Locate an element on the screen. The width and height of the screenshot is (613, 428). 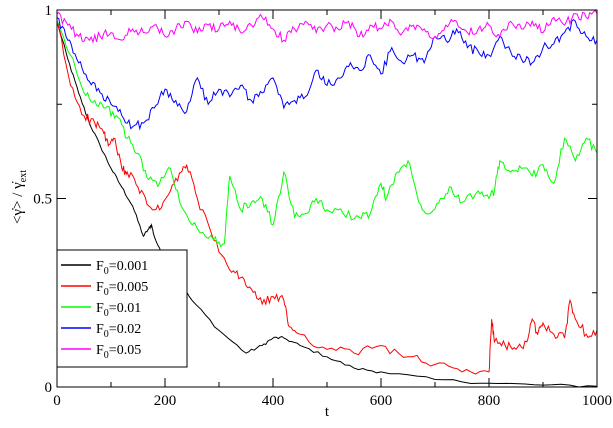
x-tick-label: 400 is located at coordinates (273, 401).